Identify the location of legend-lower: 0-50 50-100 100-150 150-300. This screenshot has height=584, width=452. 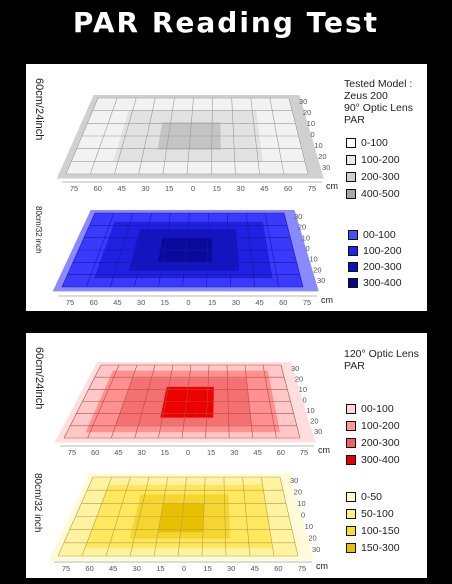
(373, 522).